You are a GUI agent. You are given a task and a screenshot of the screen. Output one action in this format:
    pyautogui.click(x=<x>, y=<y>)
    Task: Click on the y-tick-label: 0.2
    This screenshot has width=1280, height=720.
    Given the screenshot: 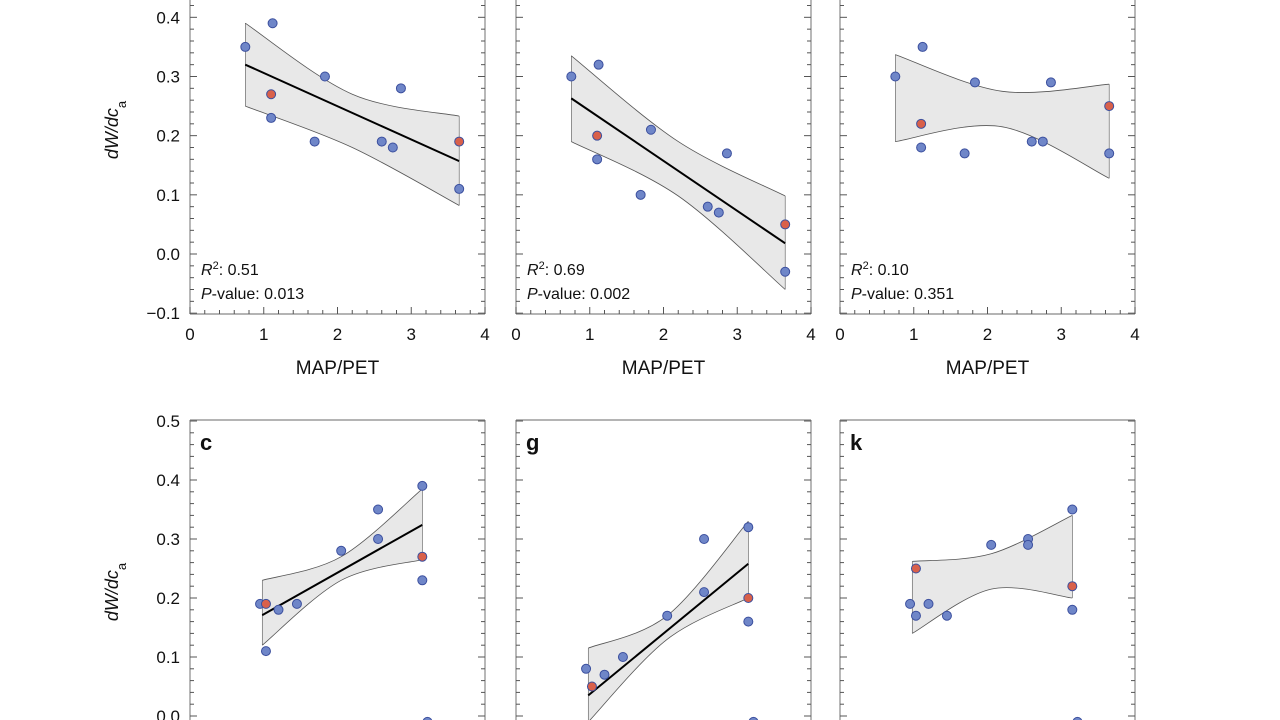 What is the action you would take?
    pyautogui.click(x=168, y=136)
    